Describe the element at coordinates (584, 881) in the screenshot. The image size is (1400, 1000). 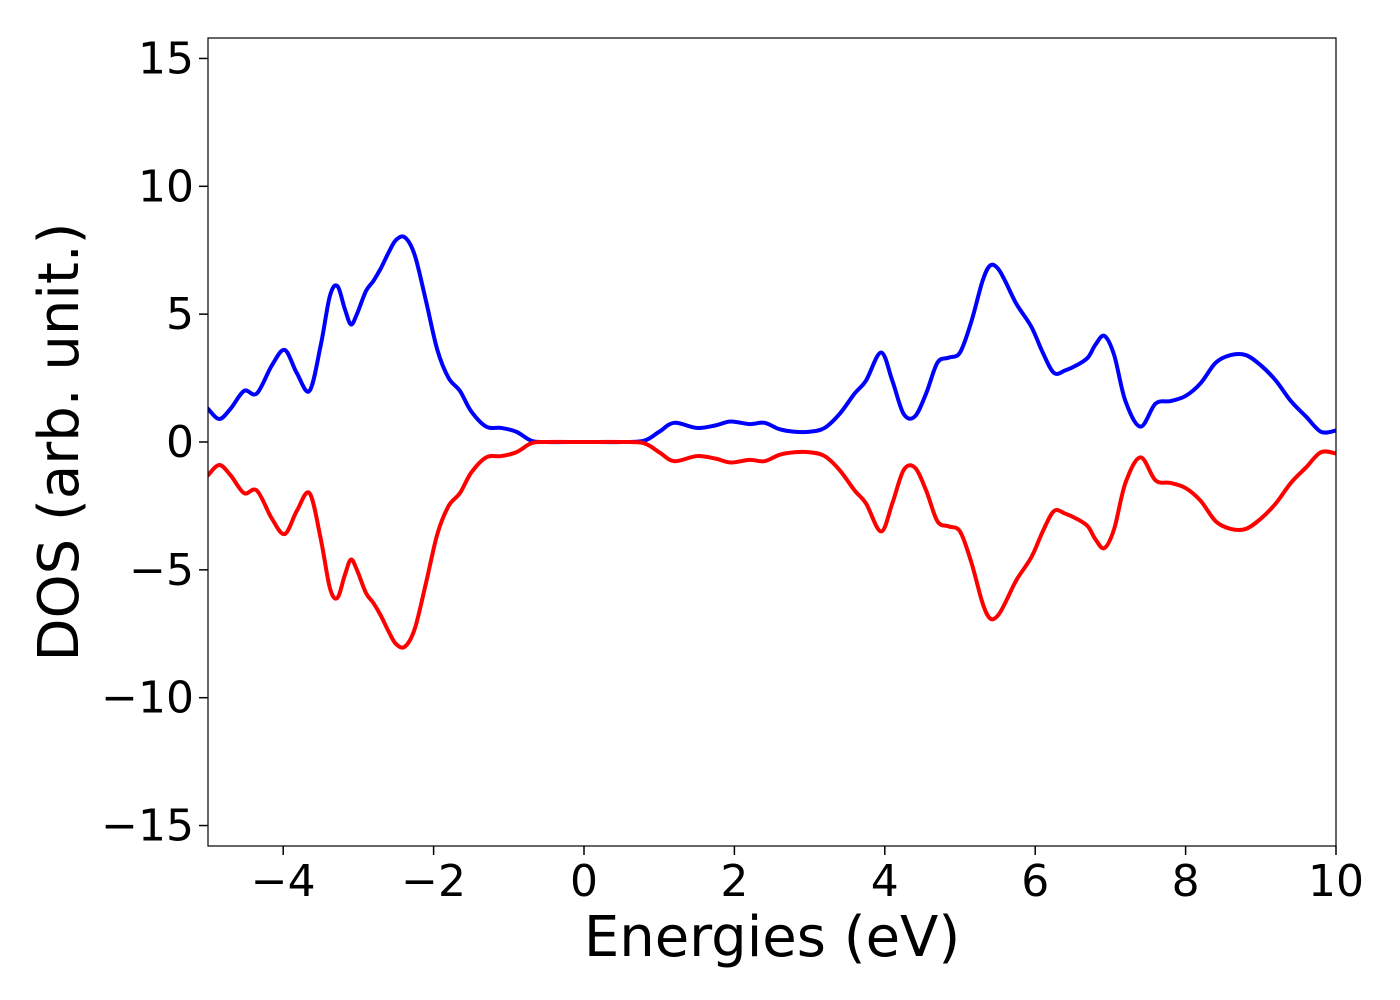
I see `x-tick-label: 0` at that location.